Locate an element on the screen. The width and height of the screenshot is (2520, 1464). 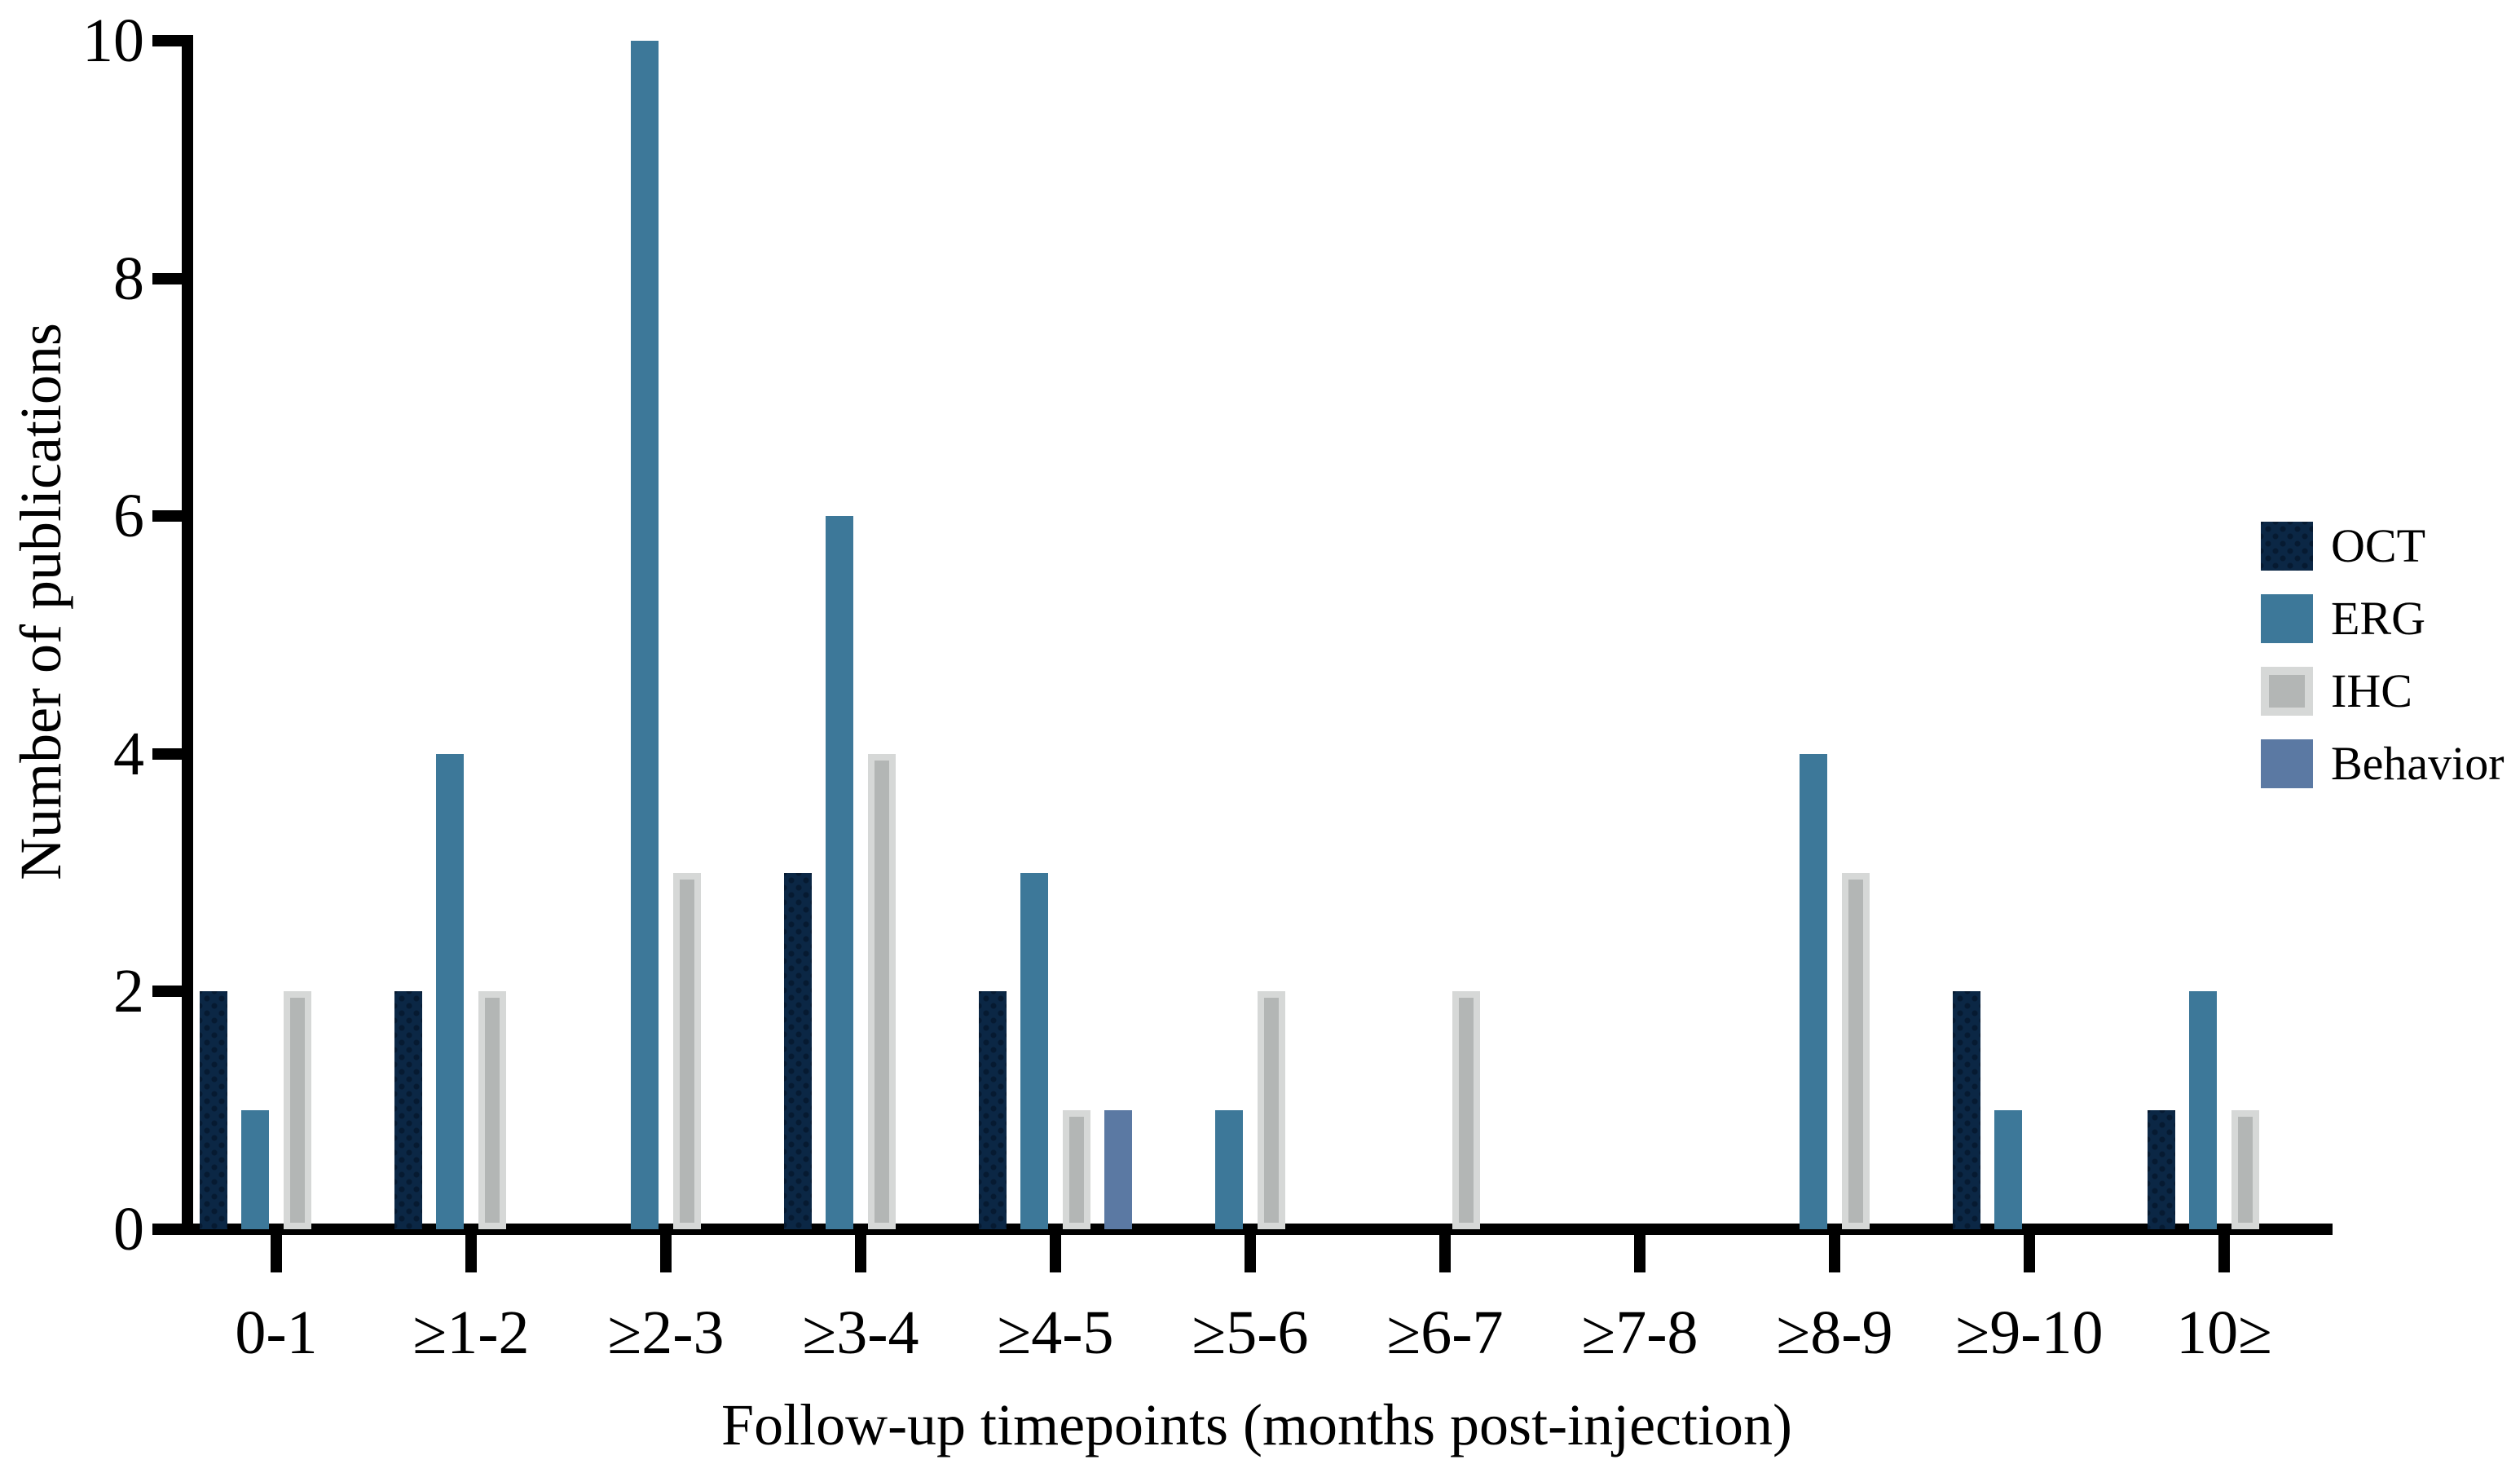
bar-ihc-≥5-6 is located at coordinates (1271, 1110).